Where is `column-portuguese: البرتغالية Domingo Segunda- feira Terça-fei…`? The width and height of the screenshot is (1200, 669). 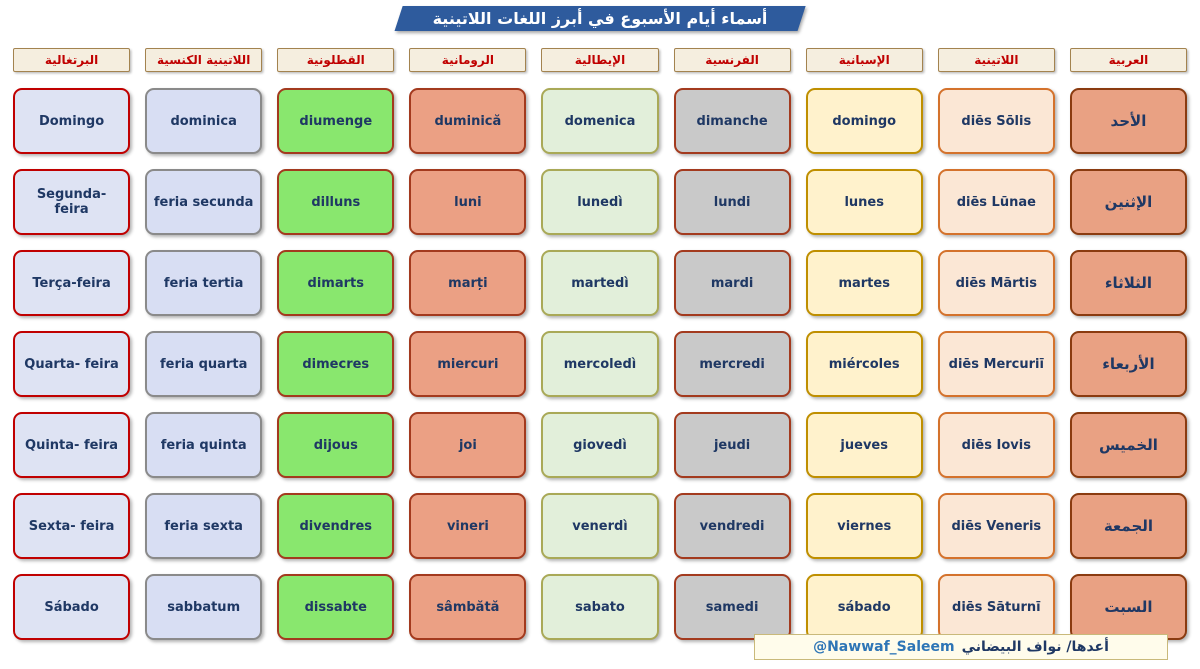 column-portuguese: البرتغالية Domingo Segunda- feira Terça-fei… is located at coordinates (72, 344).